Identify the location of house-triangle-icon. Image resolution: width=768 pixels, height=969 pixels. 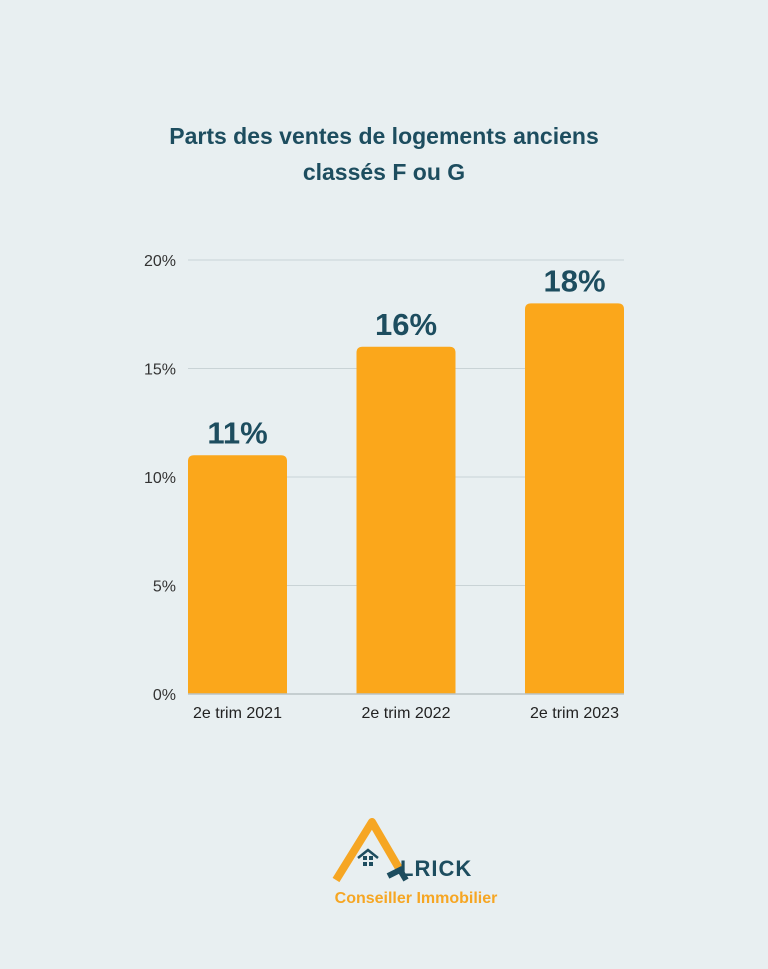
(370, 850).